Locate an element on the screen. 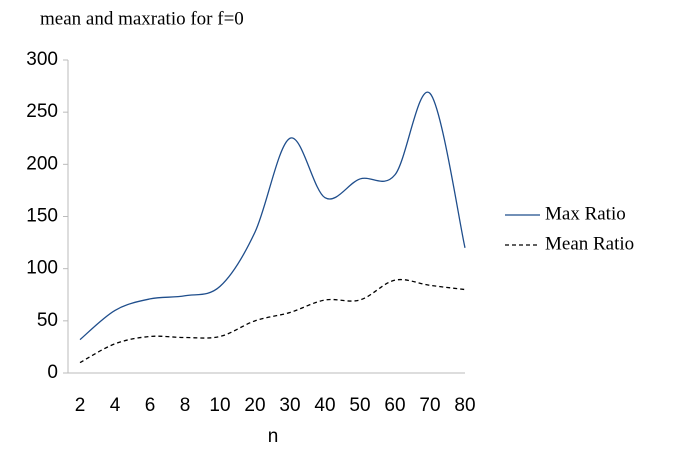 The width and height of the screenshot is (690, 450). x-tick-label: 4 is located at coordinates (115, 405).